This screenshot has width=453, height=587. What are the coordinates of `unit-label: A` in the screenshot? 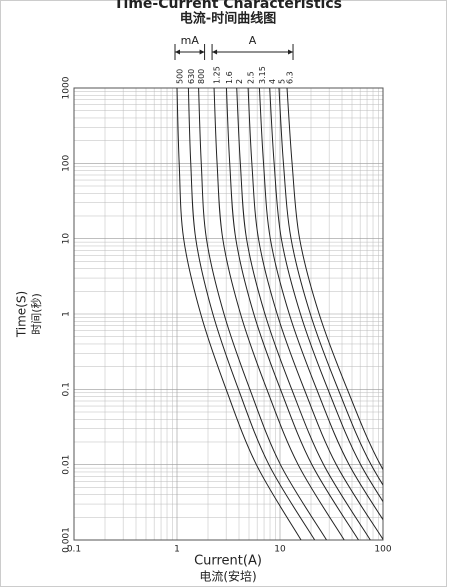 It's located at (253, 40).